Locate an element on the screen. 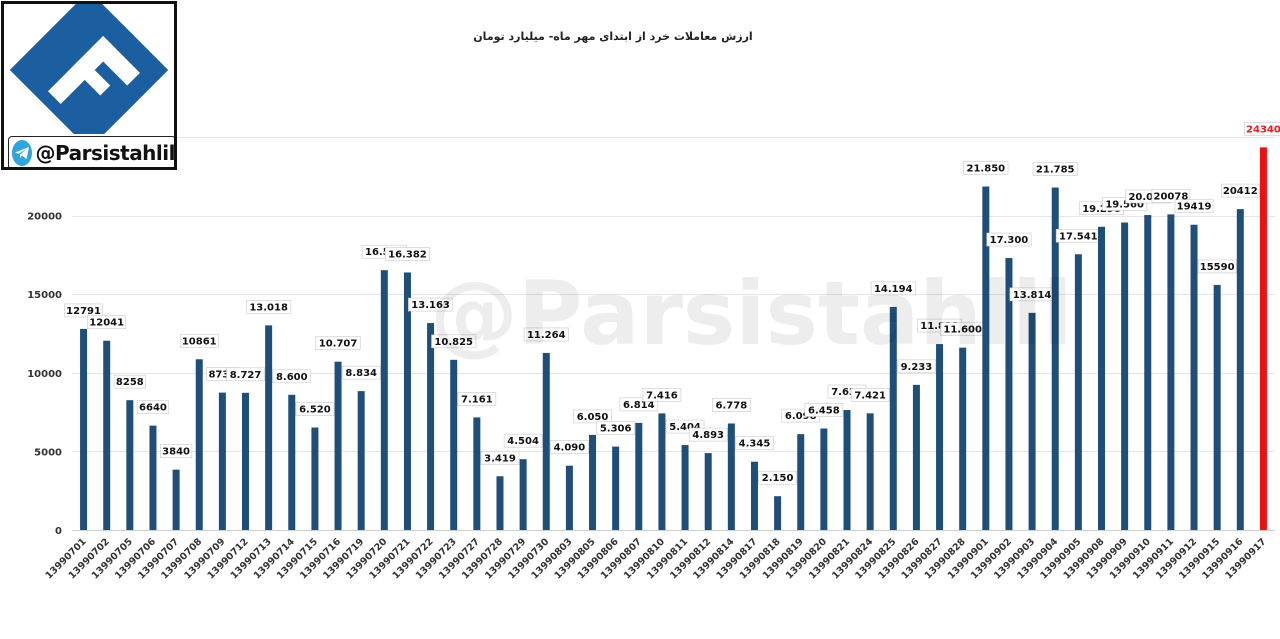 The width and height of the screenshot is (1280, 639). telegram-handle: @Parsistahlil is located at coordinates (91, 151).